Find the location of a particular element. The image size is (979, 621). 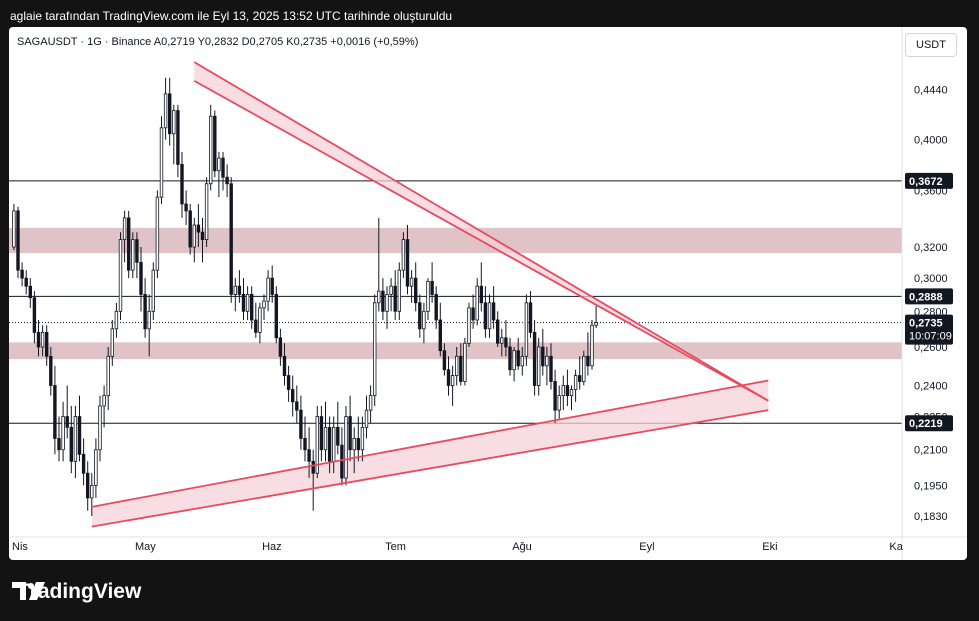

y-tick-label-9: 0,2100 is located at coordinates (931, 451).